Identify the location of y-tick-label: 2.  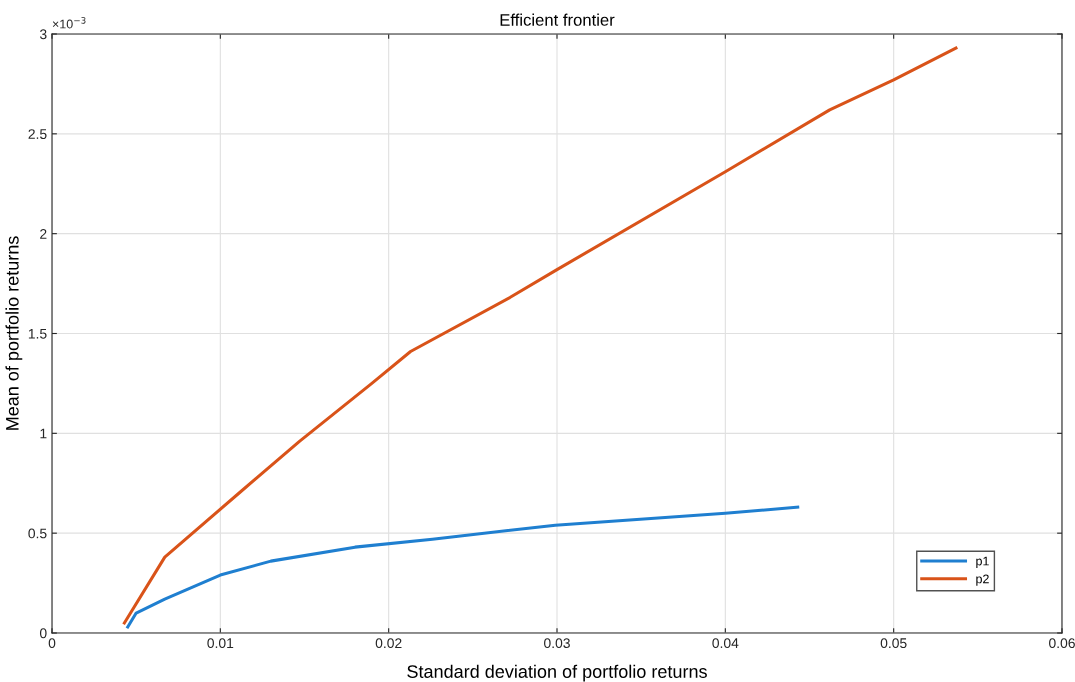
(43, 234).